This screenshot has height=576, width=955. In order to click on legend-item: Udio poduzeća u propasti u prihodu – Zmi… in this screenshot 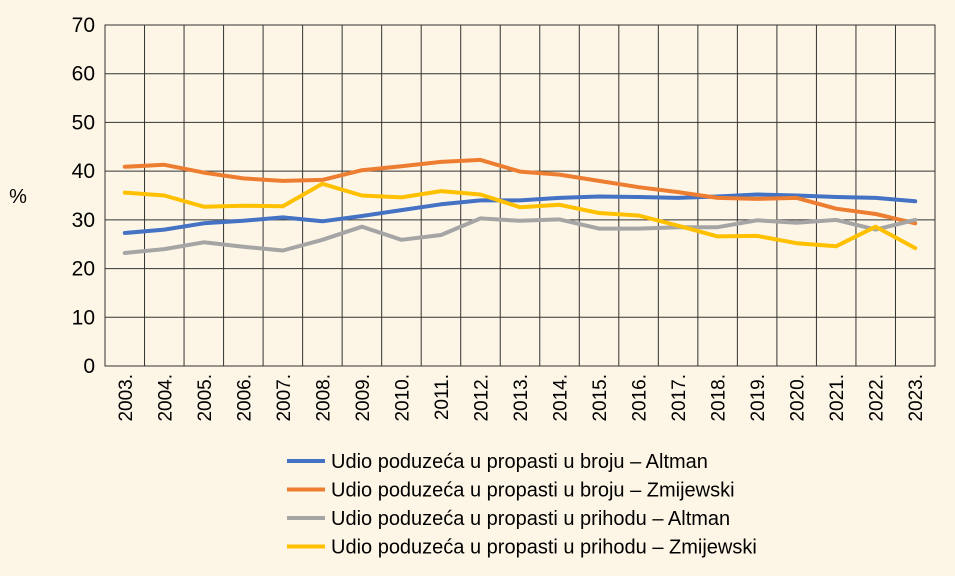, I will do `click(522, 548)`.